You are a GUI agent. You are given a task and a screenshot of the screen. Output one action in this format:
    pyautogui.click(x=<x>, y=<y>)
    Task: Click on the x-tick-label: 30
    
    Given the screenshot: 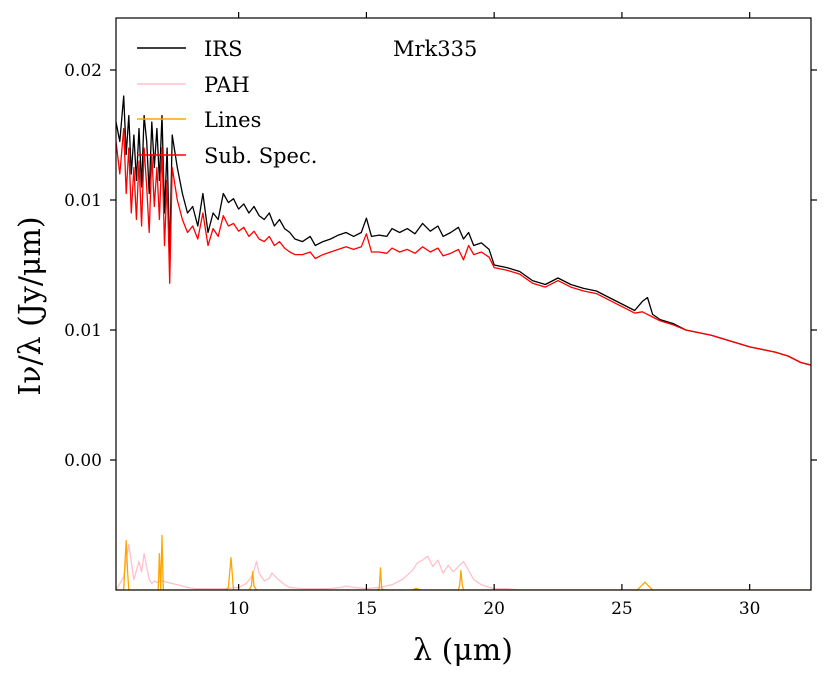 What is the action you would take?
    pyautogui.click(x=750, y=609)
    